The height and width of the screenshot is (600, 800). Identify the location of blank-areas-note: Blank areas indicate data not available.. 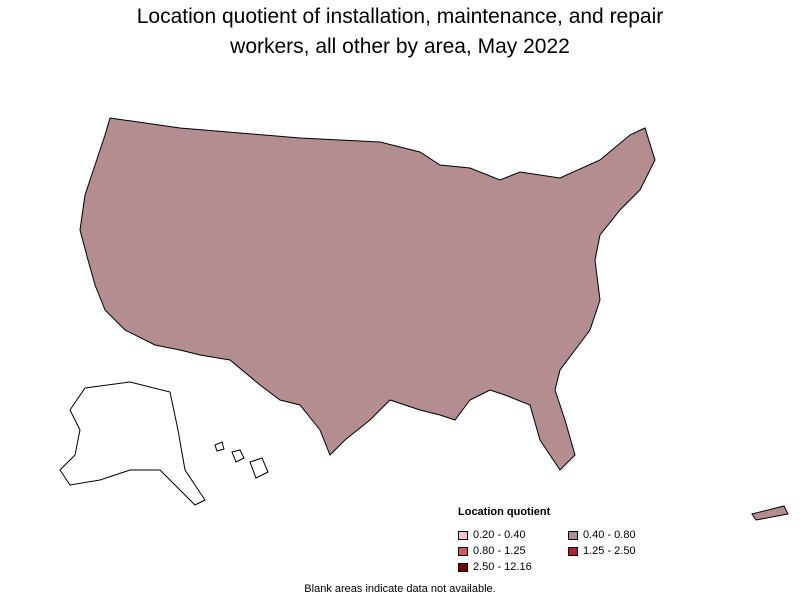
(400, 589).